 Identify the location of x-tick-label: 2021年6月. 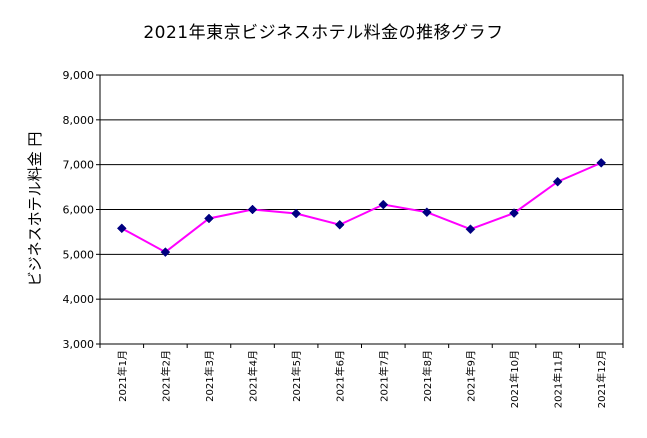
(340, 376).